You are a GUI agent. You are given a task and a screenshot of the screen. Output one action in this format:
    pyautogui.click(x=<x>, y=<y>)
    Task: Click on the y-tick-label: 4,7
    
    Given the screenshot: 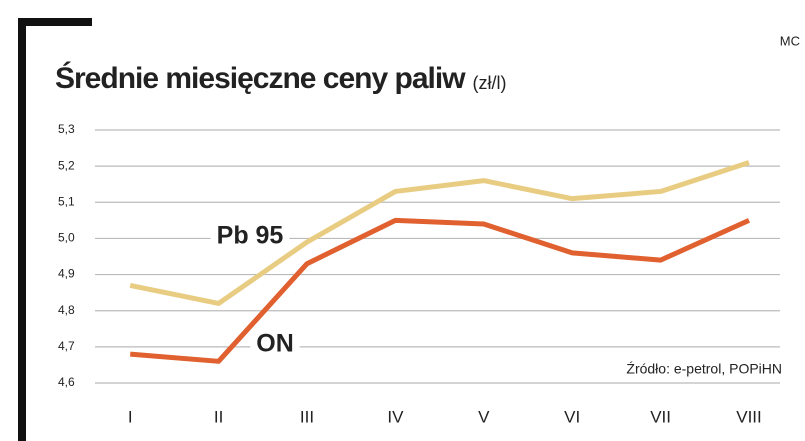 What is the action you would take?
    pyautogui.click(x=66, y=346)
    